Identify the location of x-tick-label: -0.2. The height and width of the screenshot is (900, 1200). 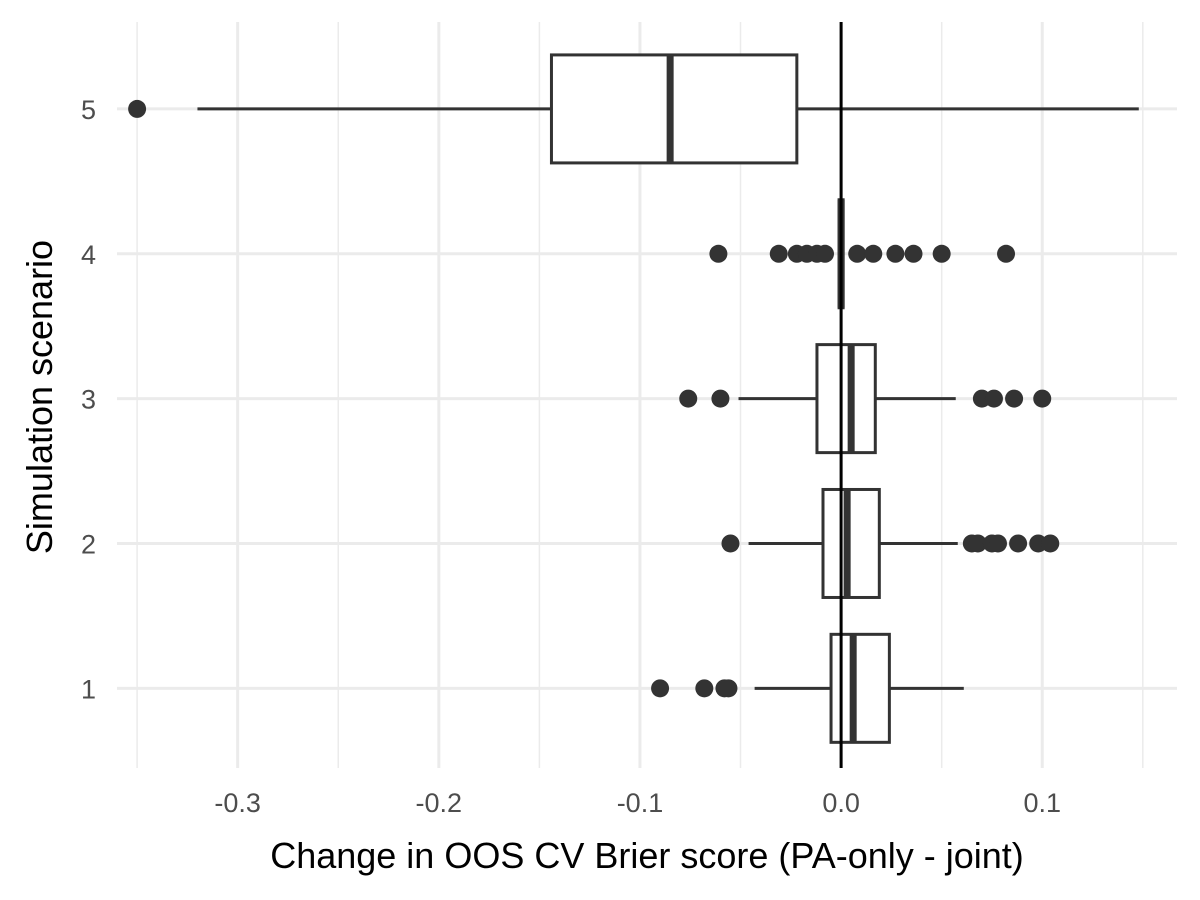
(439, 803).